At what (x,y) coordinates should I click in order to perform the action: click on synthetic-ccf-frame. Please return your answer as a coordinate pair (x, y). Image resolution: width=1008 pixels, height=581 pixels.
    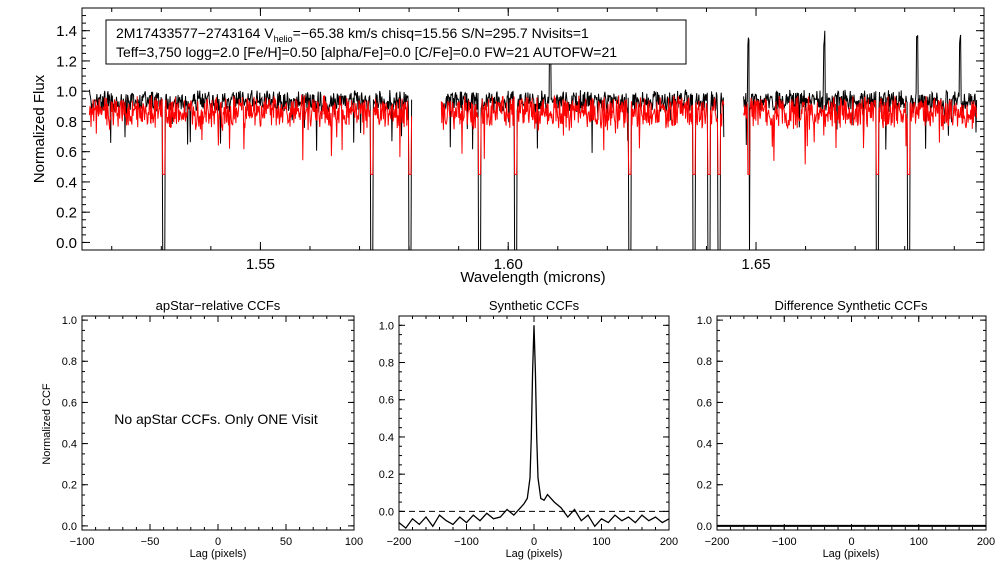
    Looking at the image, I should click on (534, 423).